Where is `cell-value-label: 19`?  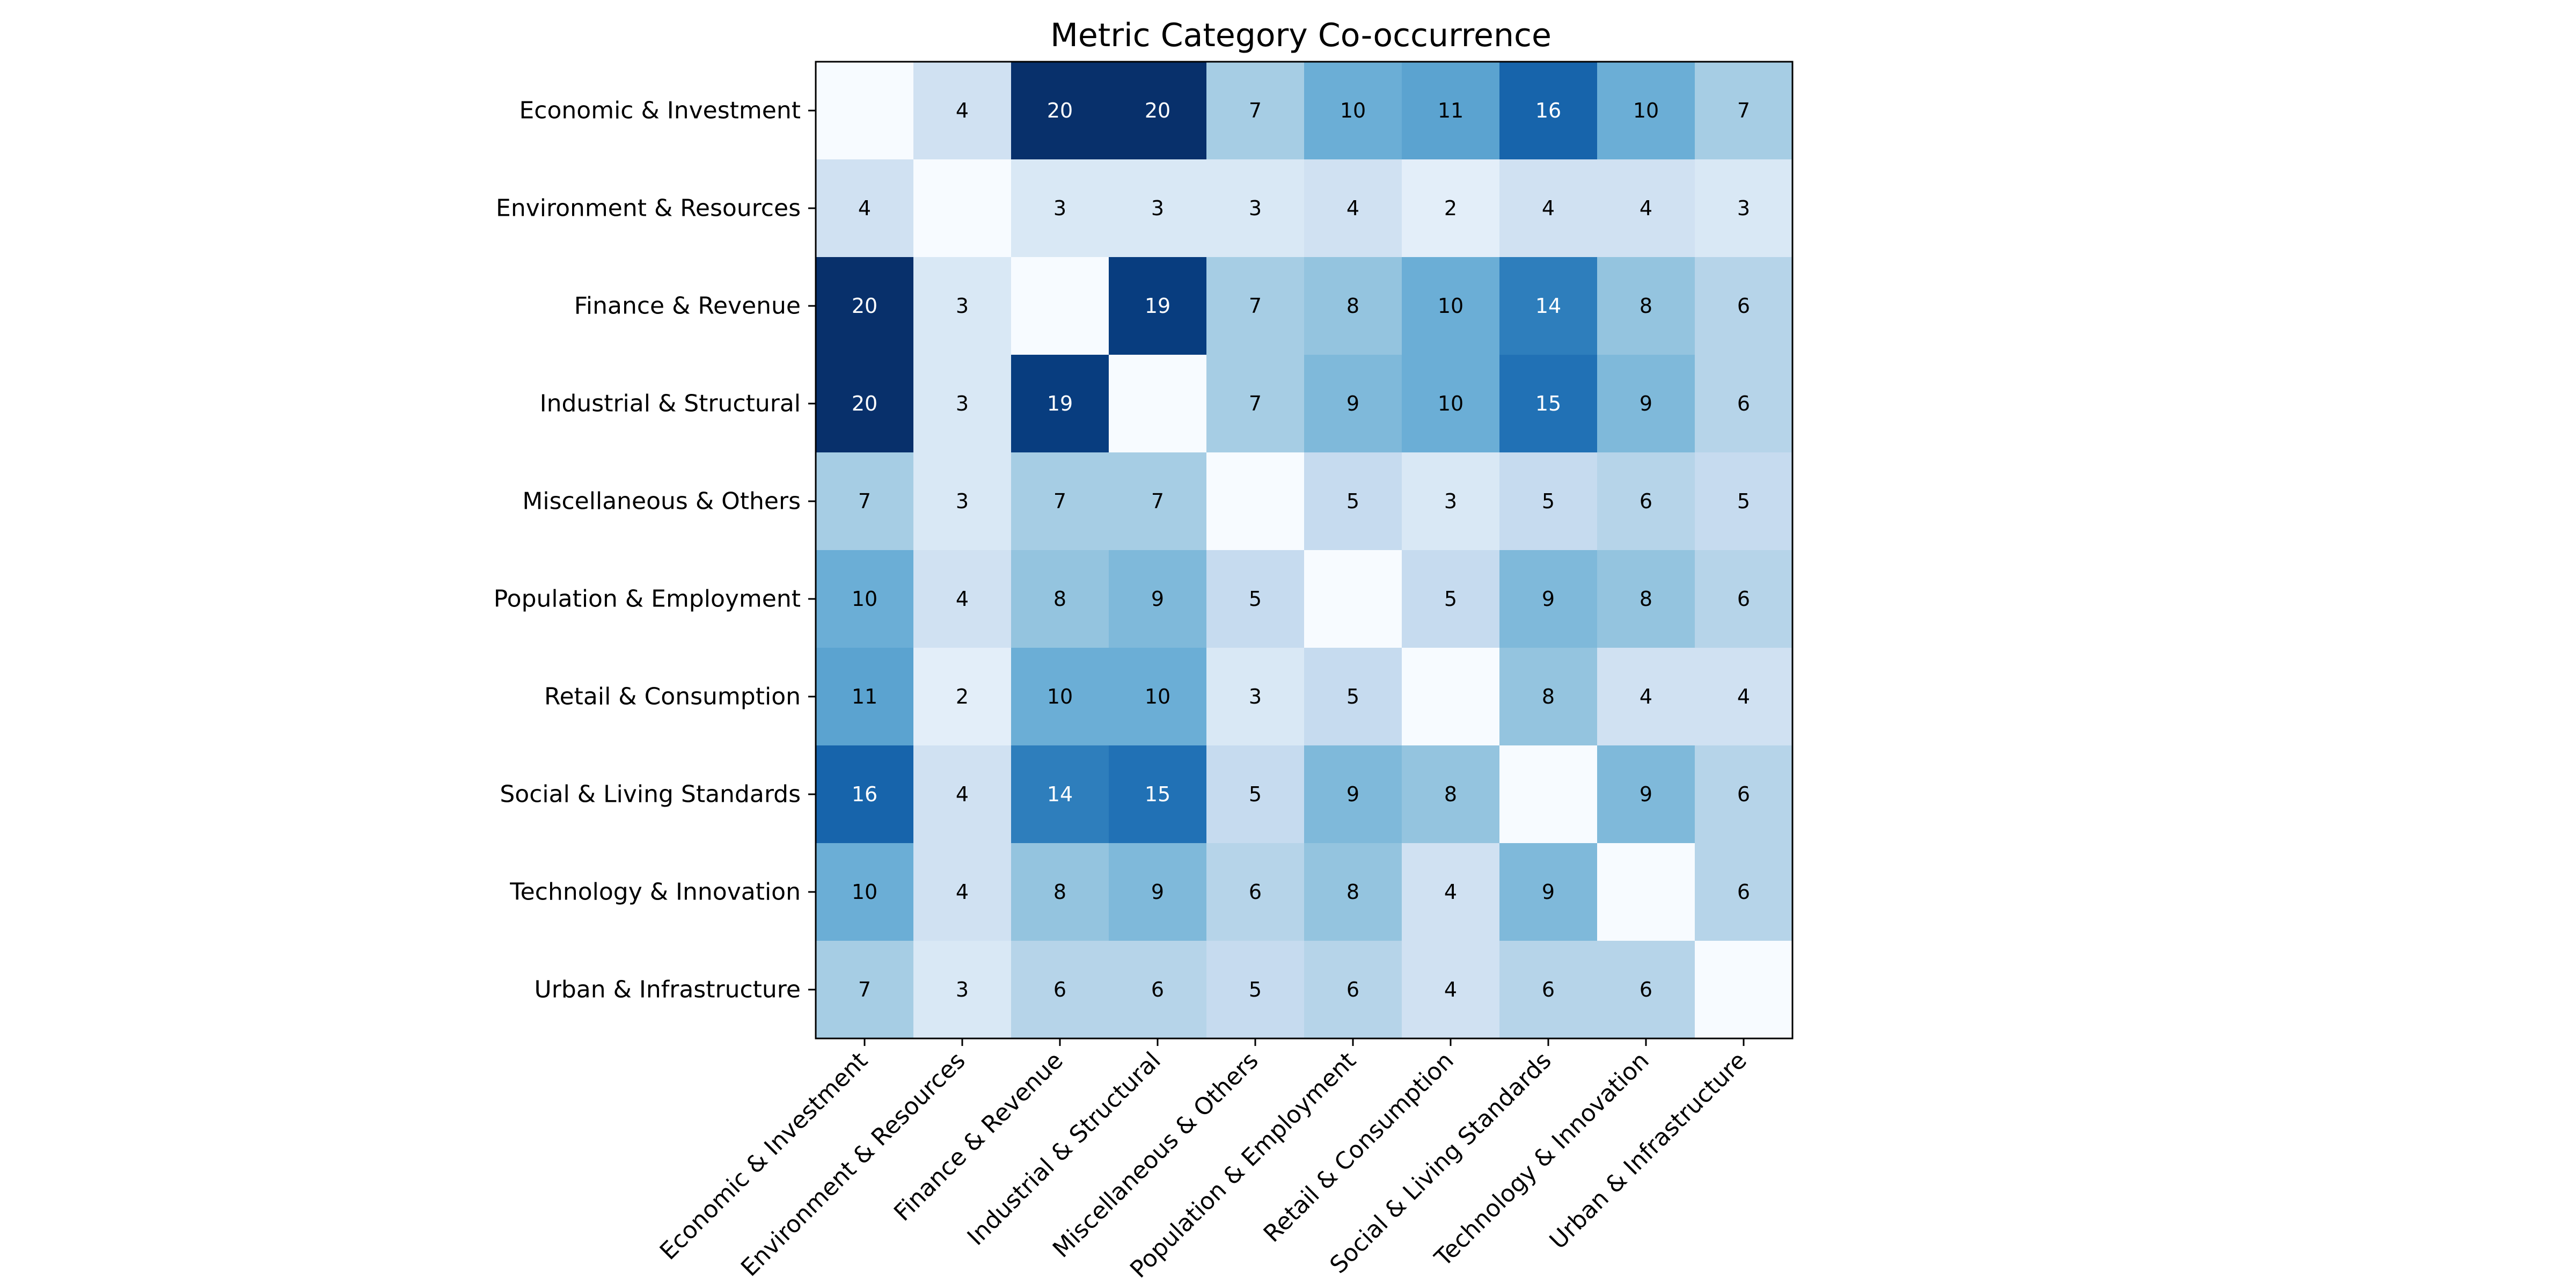
cell-value-label: 19 is located at coordinates (1157, 306).